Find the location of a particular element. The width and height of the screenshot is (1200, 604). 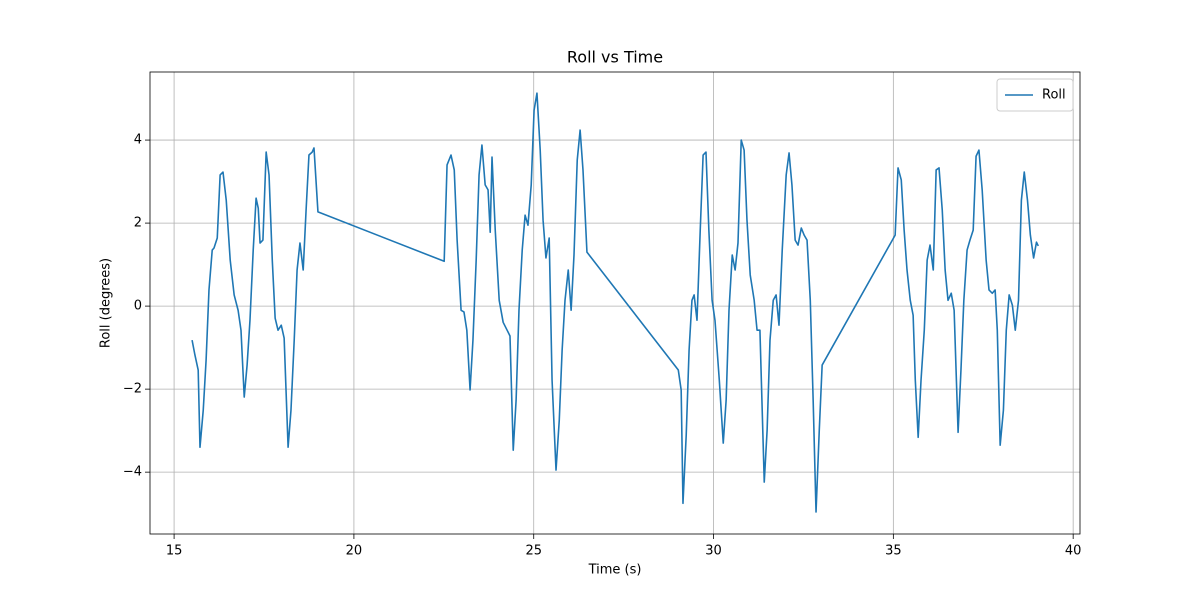

legend-label: Roll is located at coordinates (1054, 95).